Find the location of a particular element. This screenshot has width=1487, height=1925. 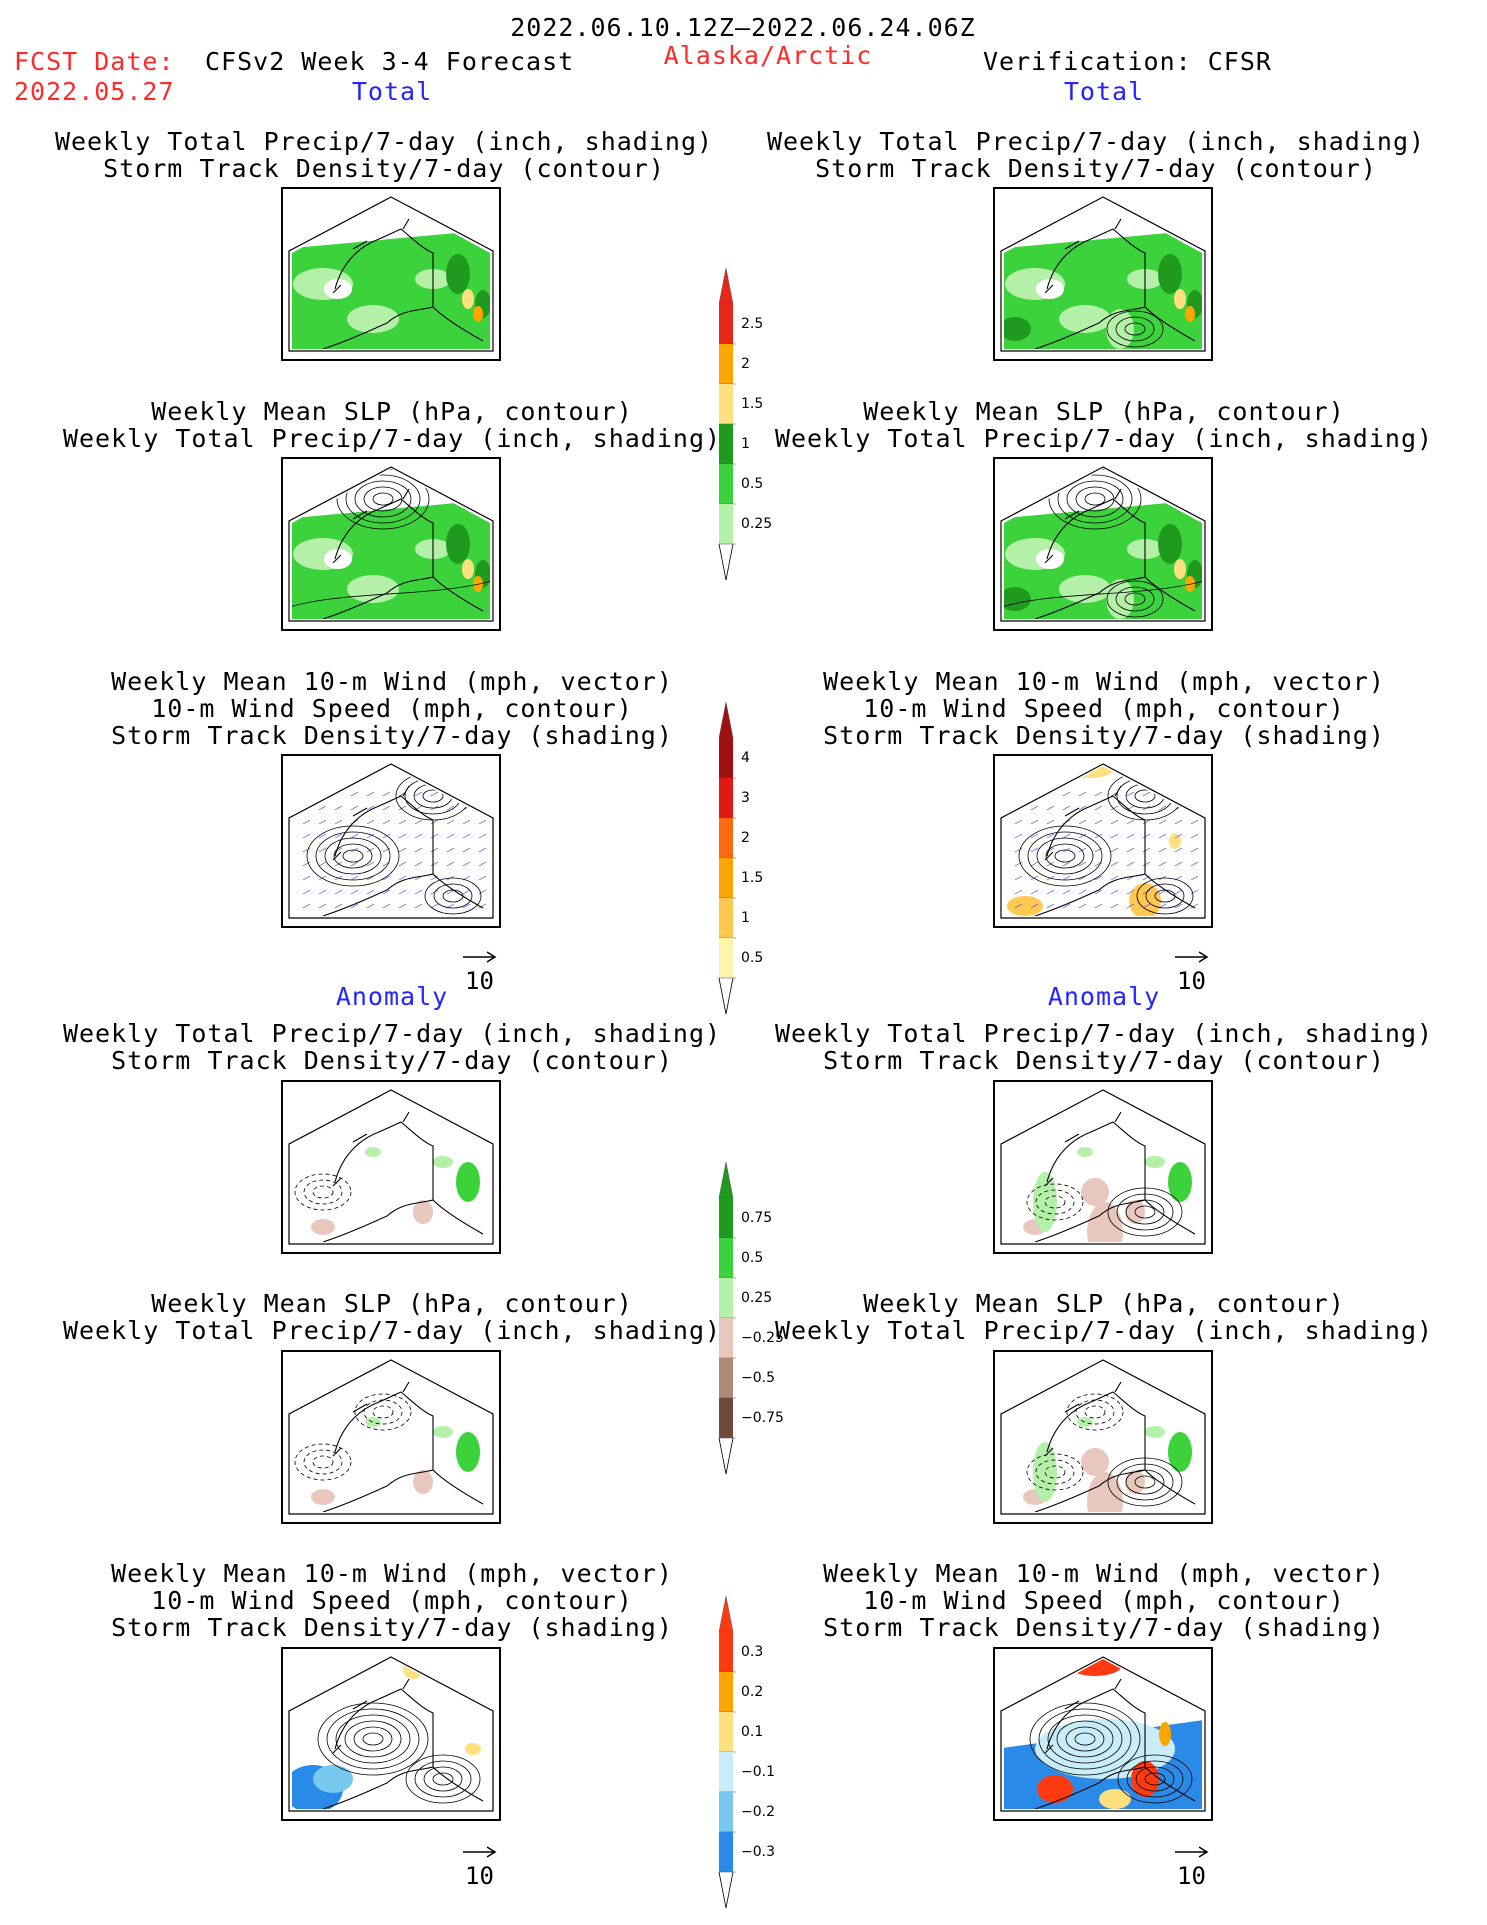

total-label-right: Total is located at coordinates (1104, 91).